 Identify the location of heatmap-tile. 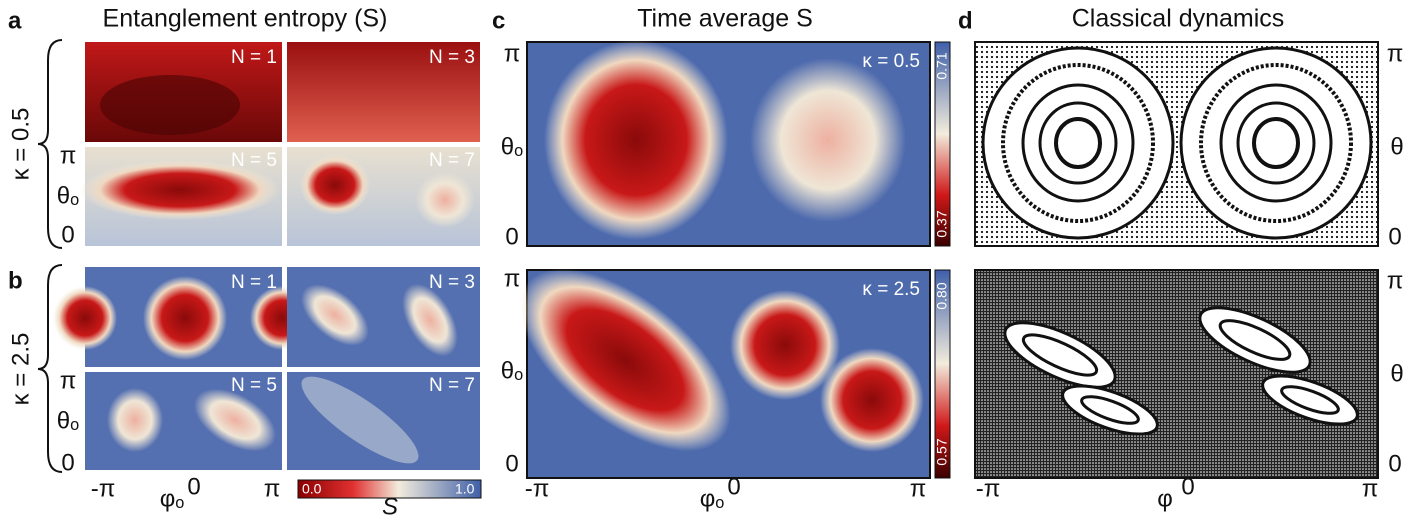
(383, 92).